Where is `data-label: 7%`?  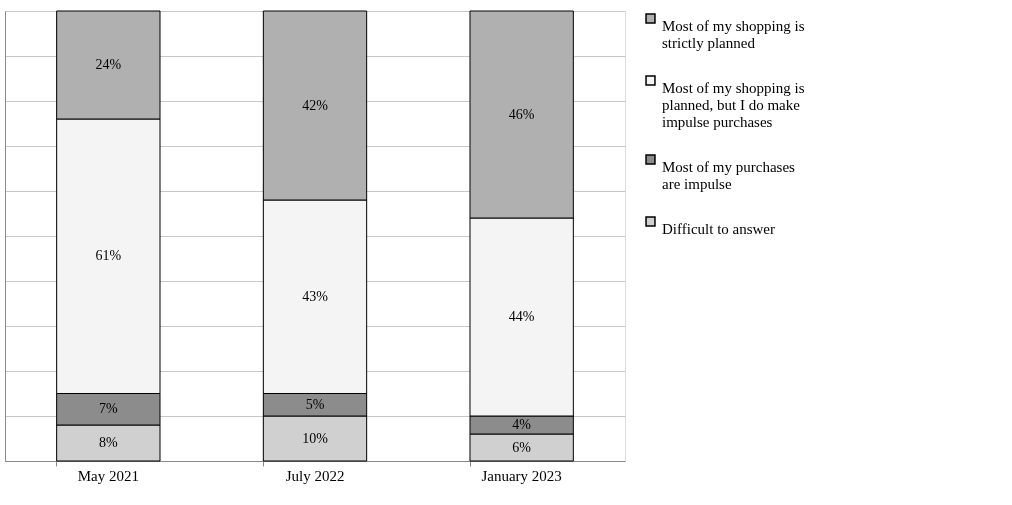 data-label: 7% is located at coordinates (108, 409).